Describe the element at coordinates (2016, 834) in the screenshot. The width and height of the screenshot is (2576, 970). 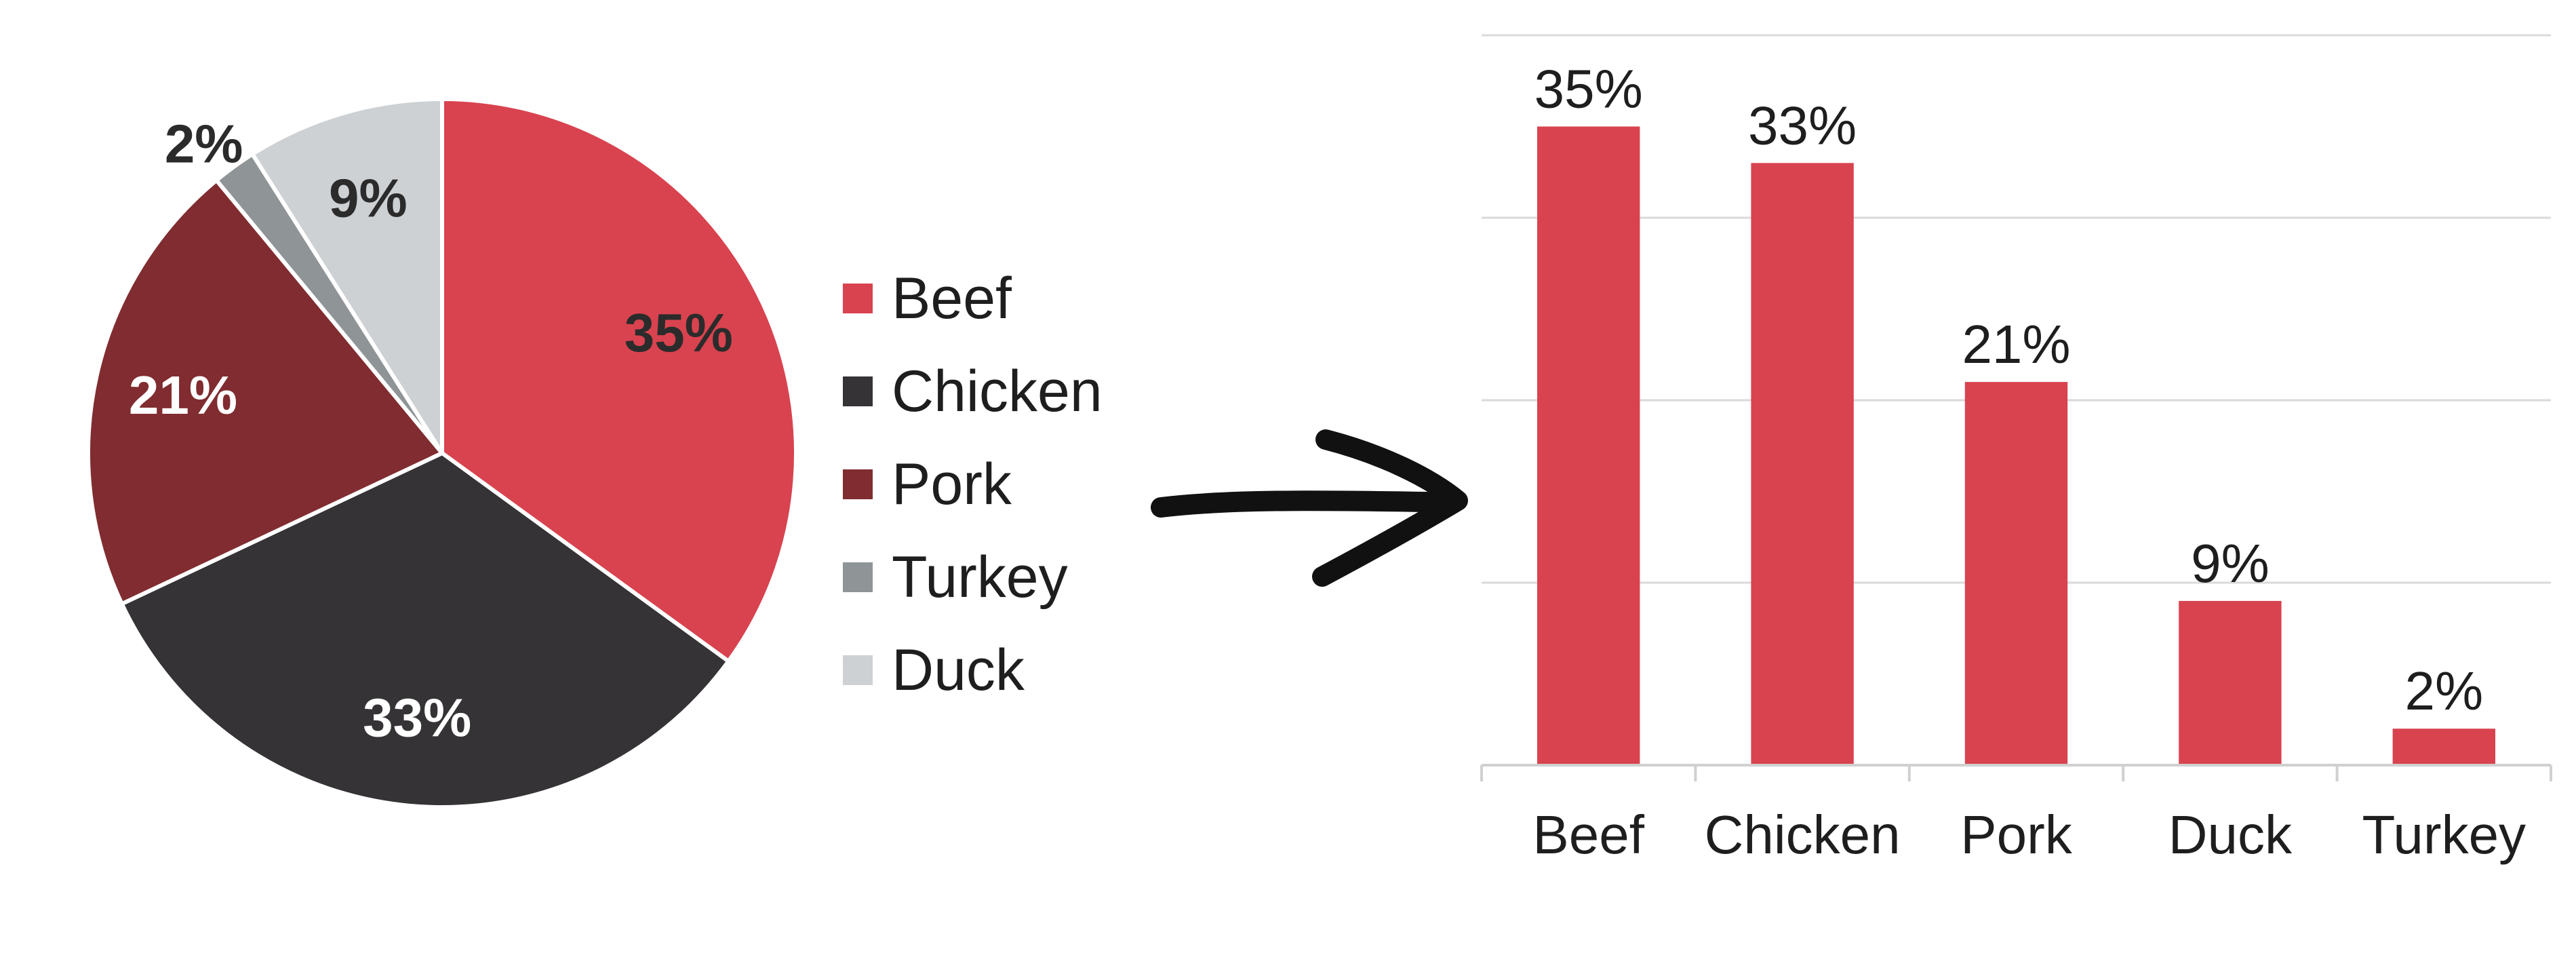
I see `x-tick-label-pork: Pork` at that location.